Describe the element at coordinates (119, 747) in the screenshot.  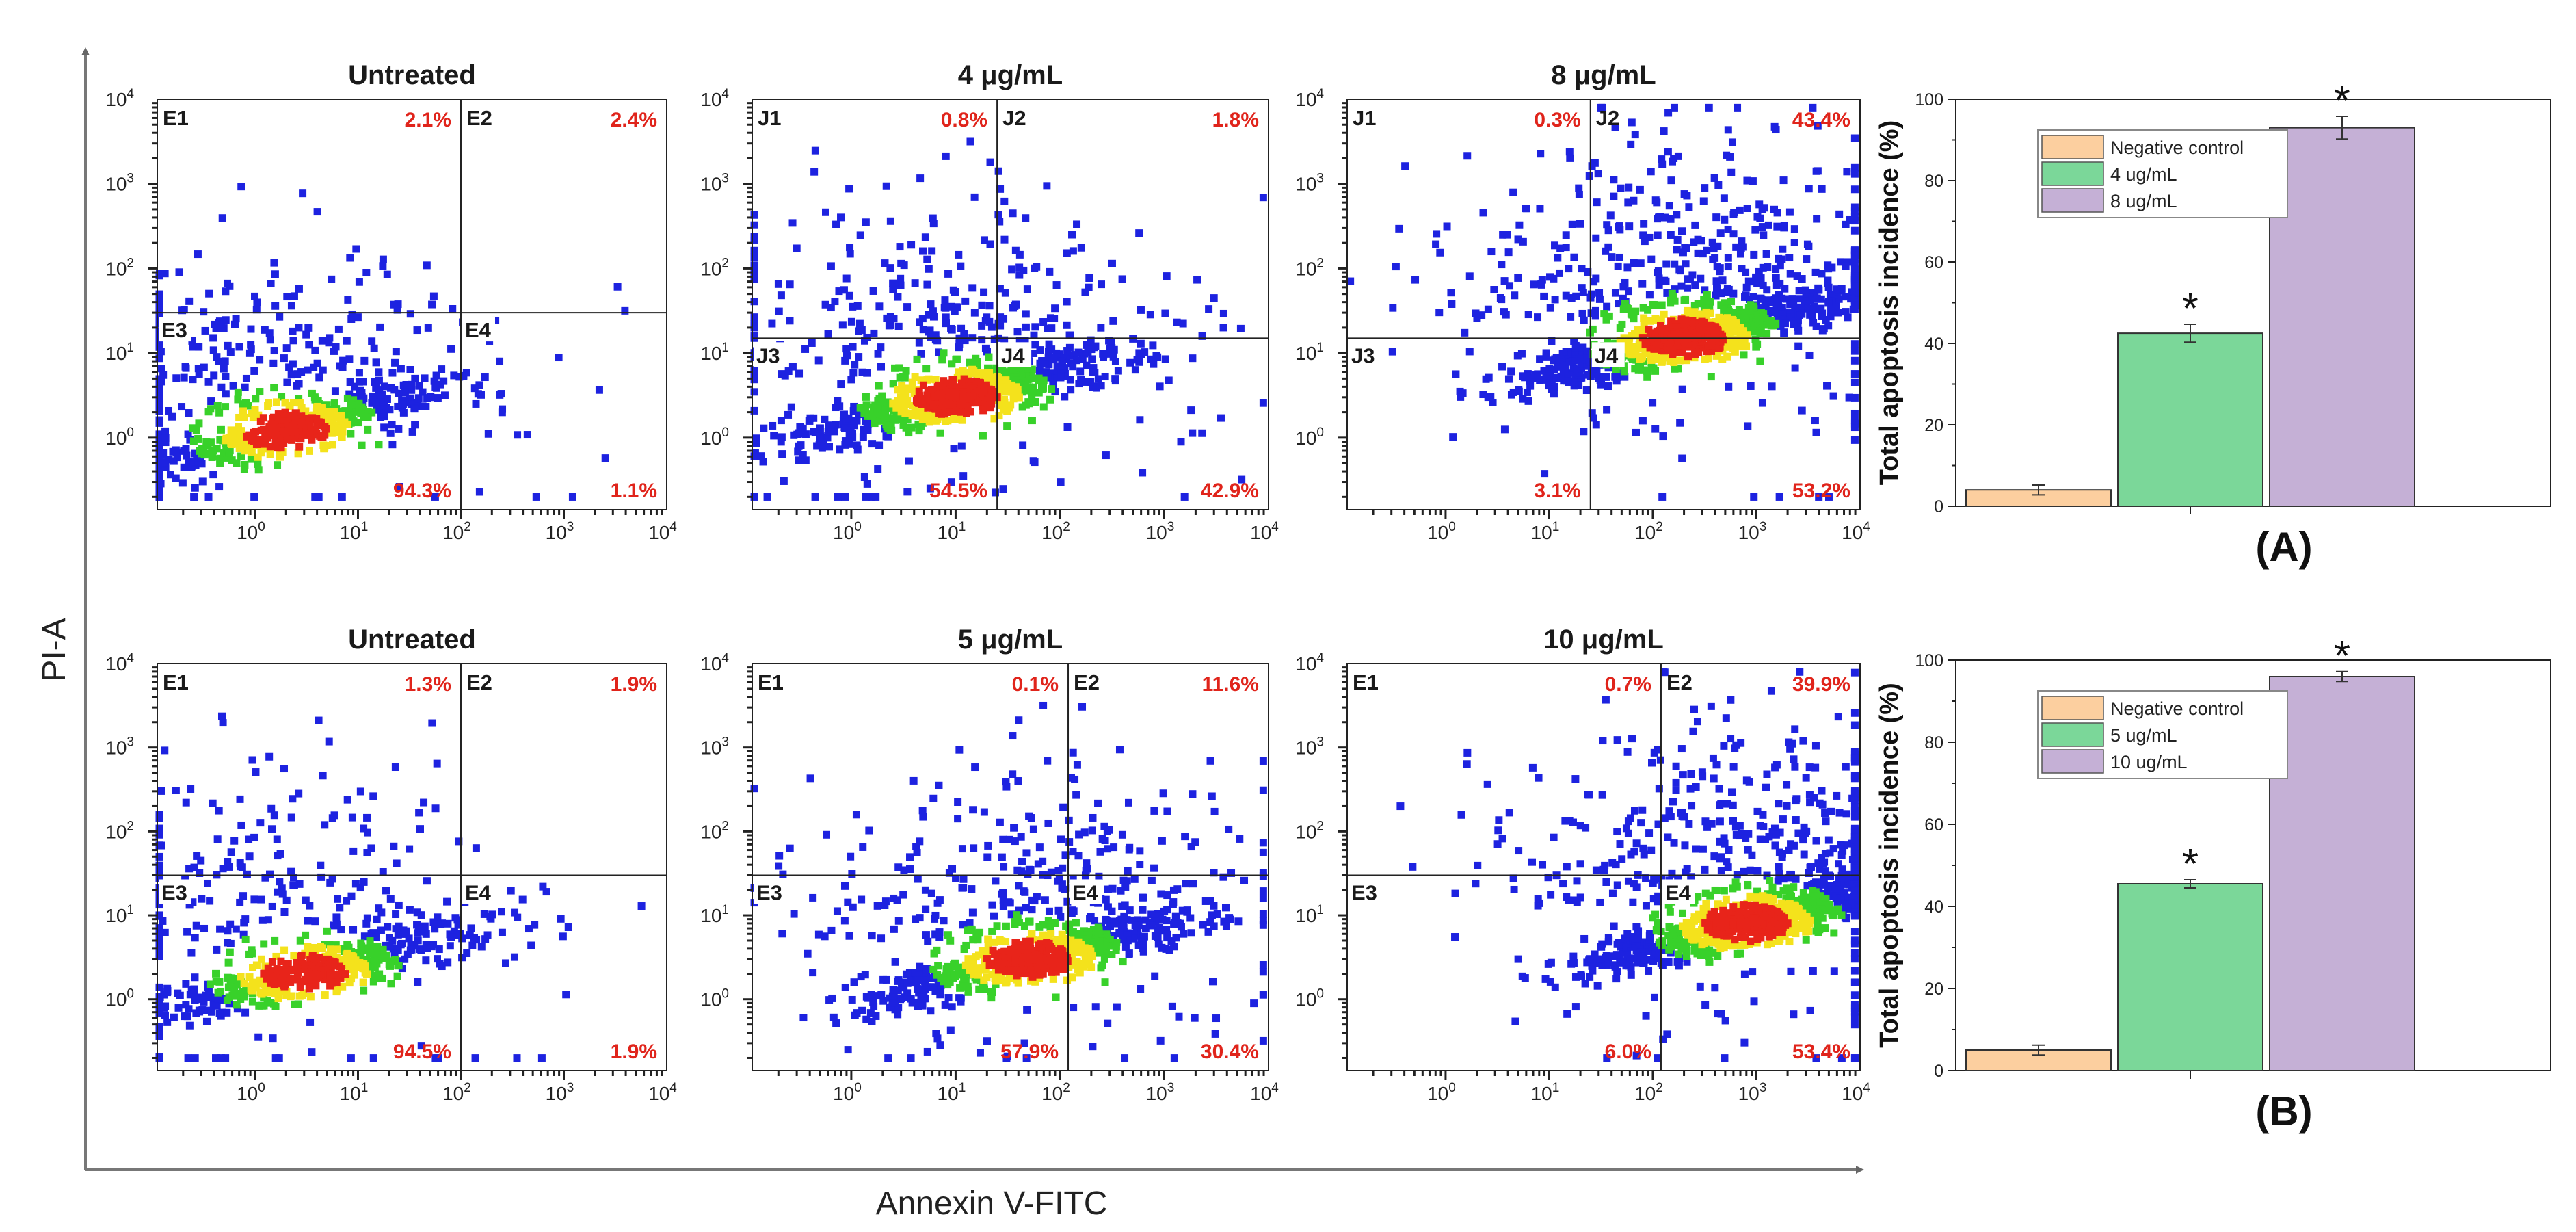
I see `y-tick-label: 10³` at that location.